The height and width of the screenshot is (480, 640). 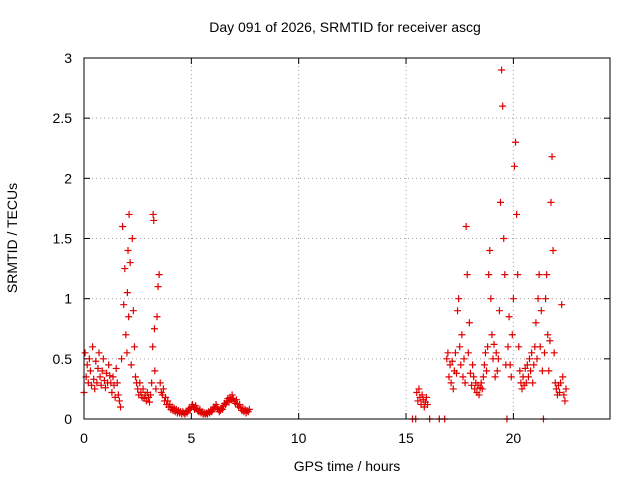 I want to click on y-tick-label: 2.5, so click(x=63, y=118).